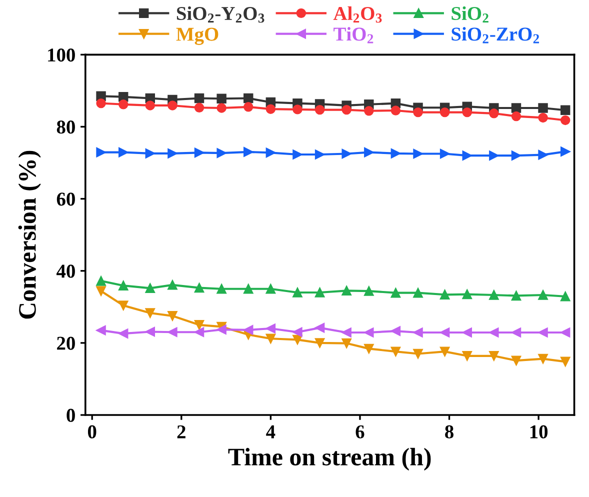 The width and height of the screenshot is (589, 497). Describe the element at coordinates (271, 431) in the screenshot. I see `x-tick-label: 4` at that location.